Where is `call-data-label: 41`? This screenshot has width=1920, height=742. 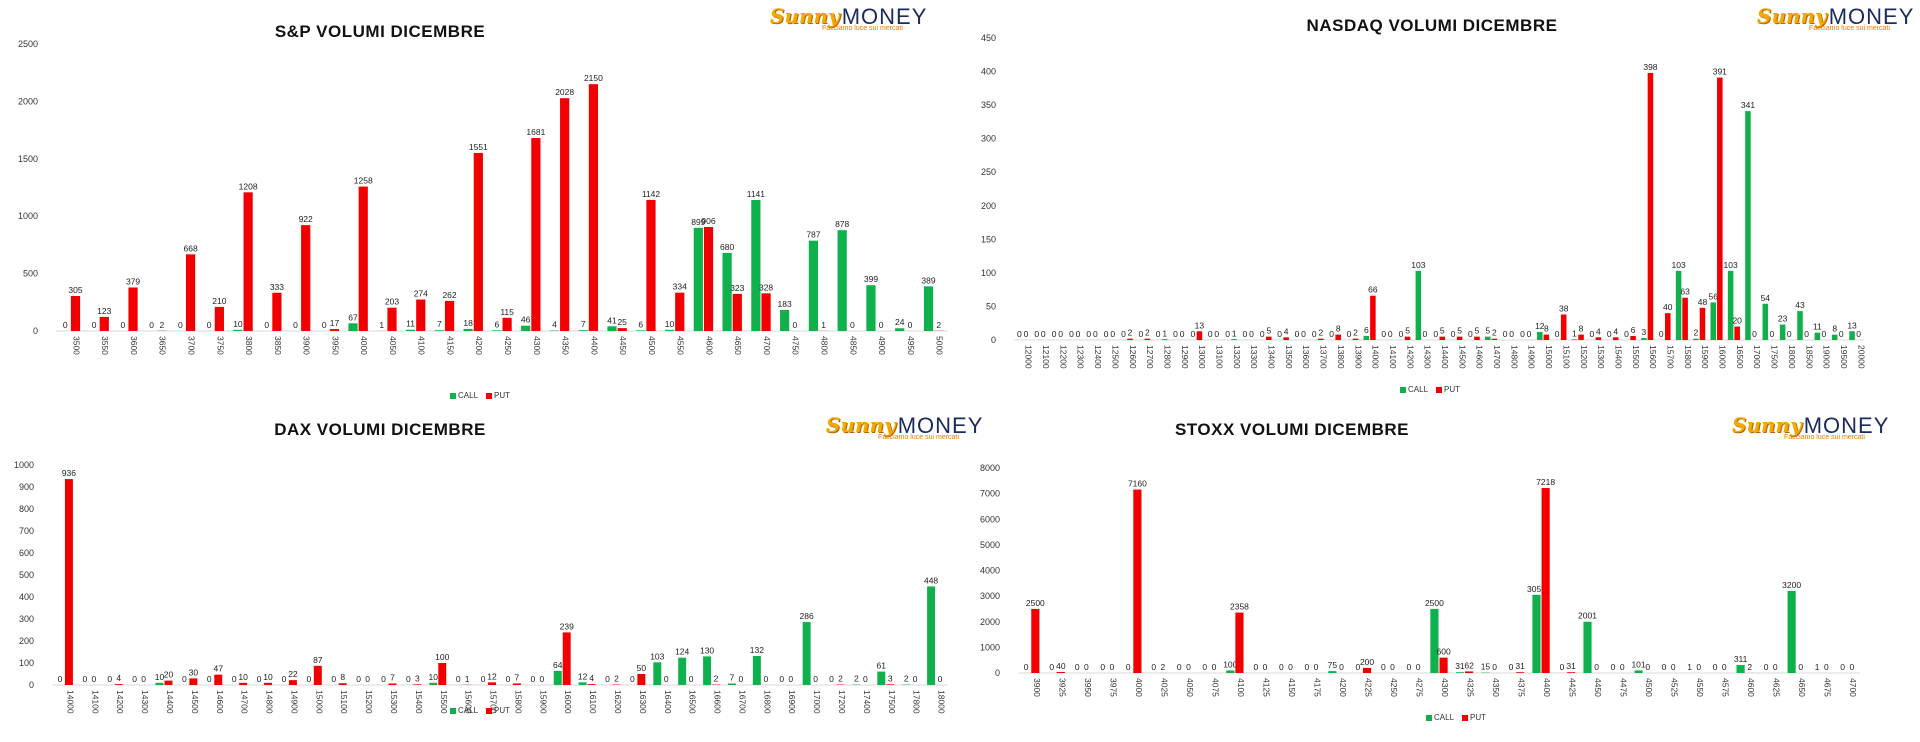 call-data-label: 41 is located at coordinates (612, 320).